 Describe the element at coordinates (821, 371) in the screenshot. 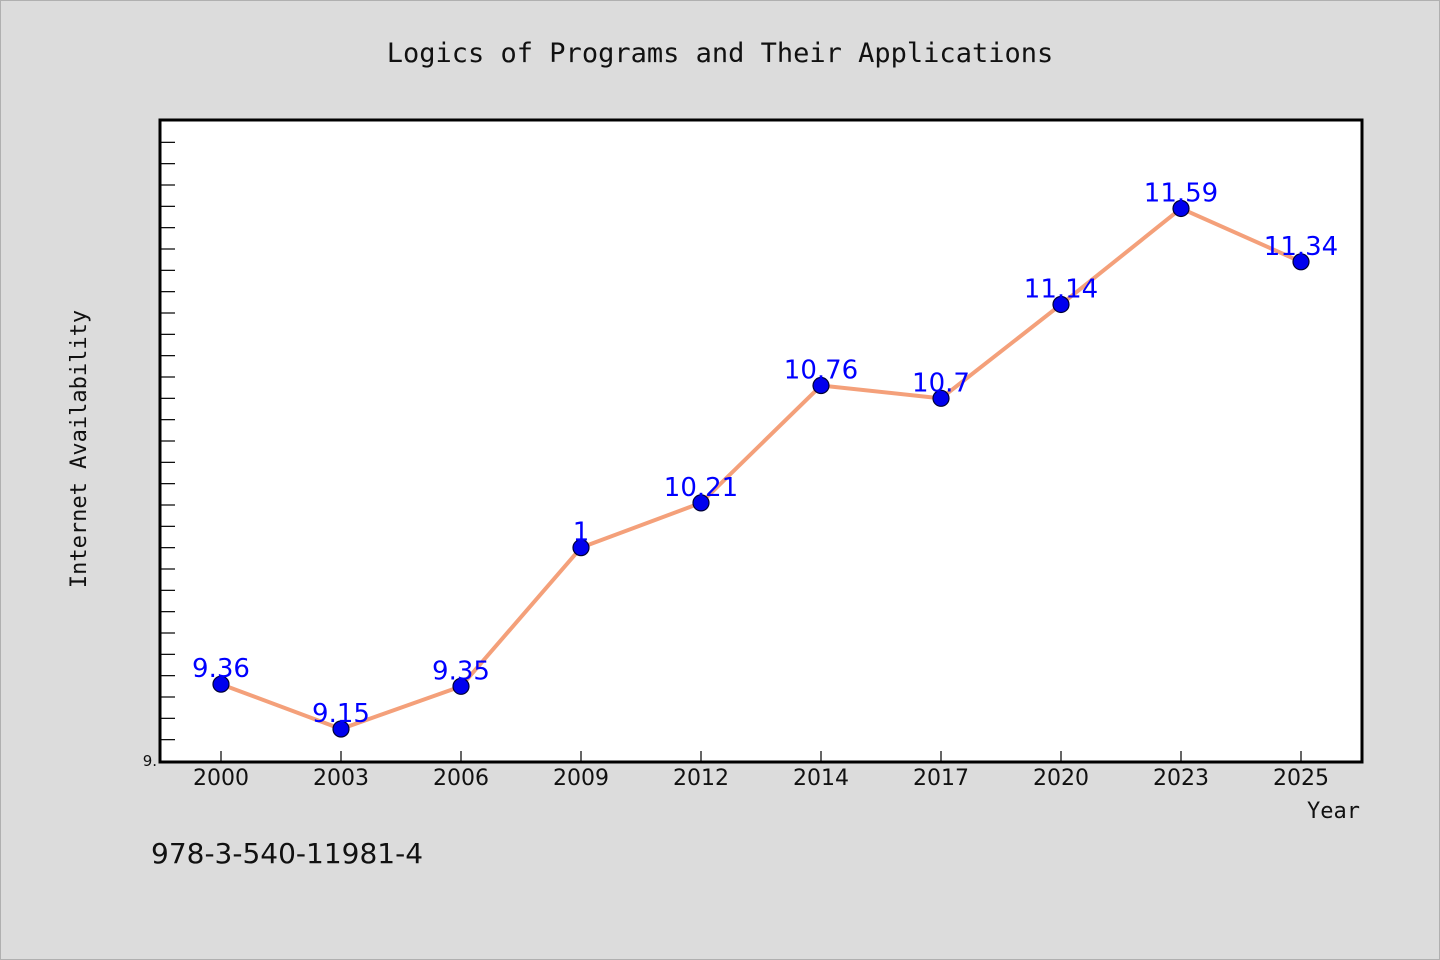

I see `data-label: 10.76` at that location.